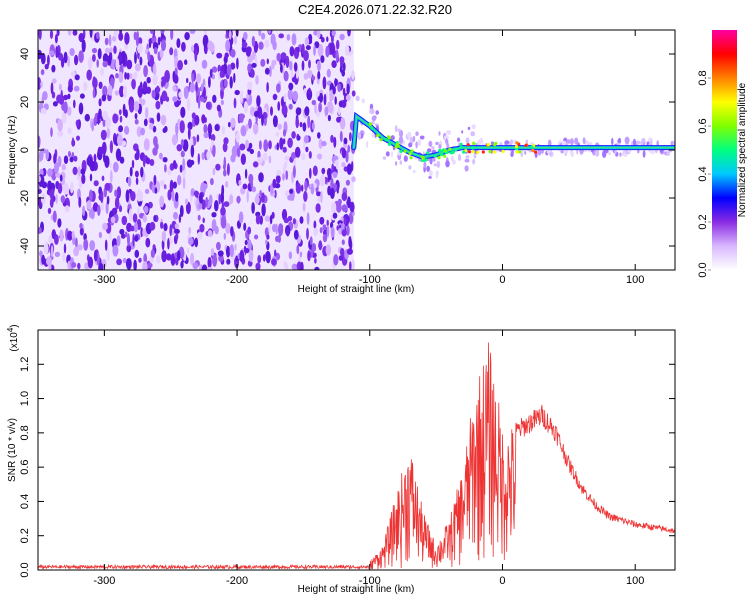 The width and height of the screenshot is (750, 600). Describe the element at coordinates (724, 150) in the screenshot. I see `colorbar-gradient` at that location.